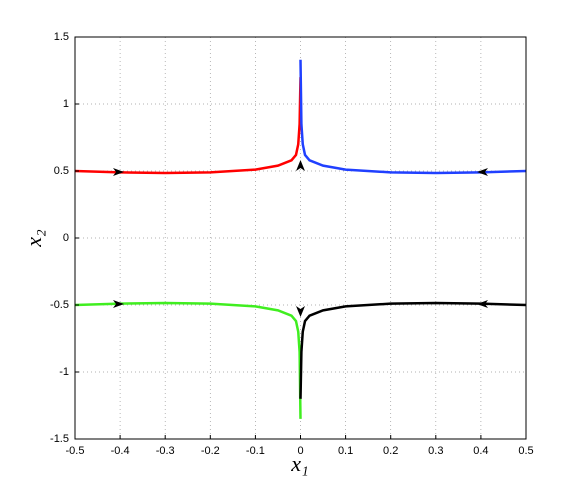 This screenshot has width=581, height=496. What do you see at coordinates (210, 451) in the screenshot?
I see `x-tick-label: -0.2` at bounding box center [210, 451].